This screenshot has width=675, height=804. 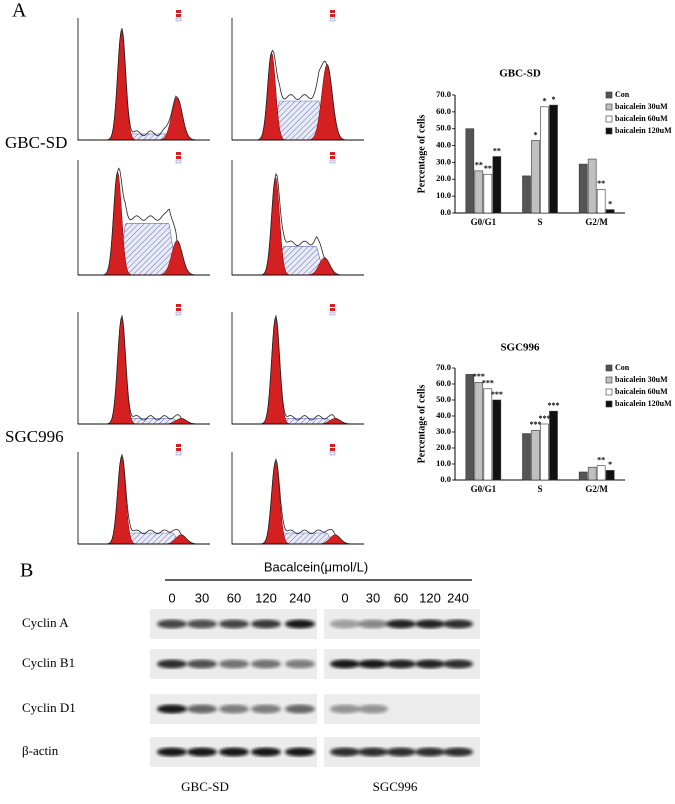 I want to click on protein-label: Cyclin D1, so click(x=49, y=707).